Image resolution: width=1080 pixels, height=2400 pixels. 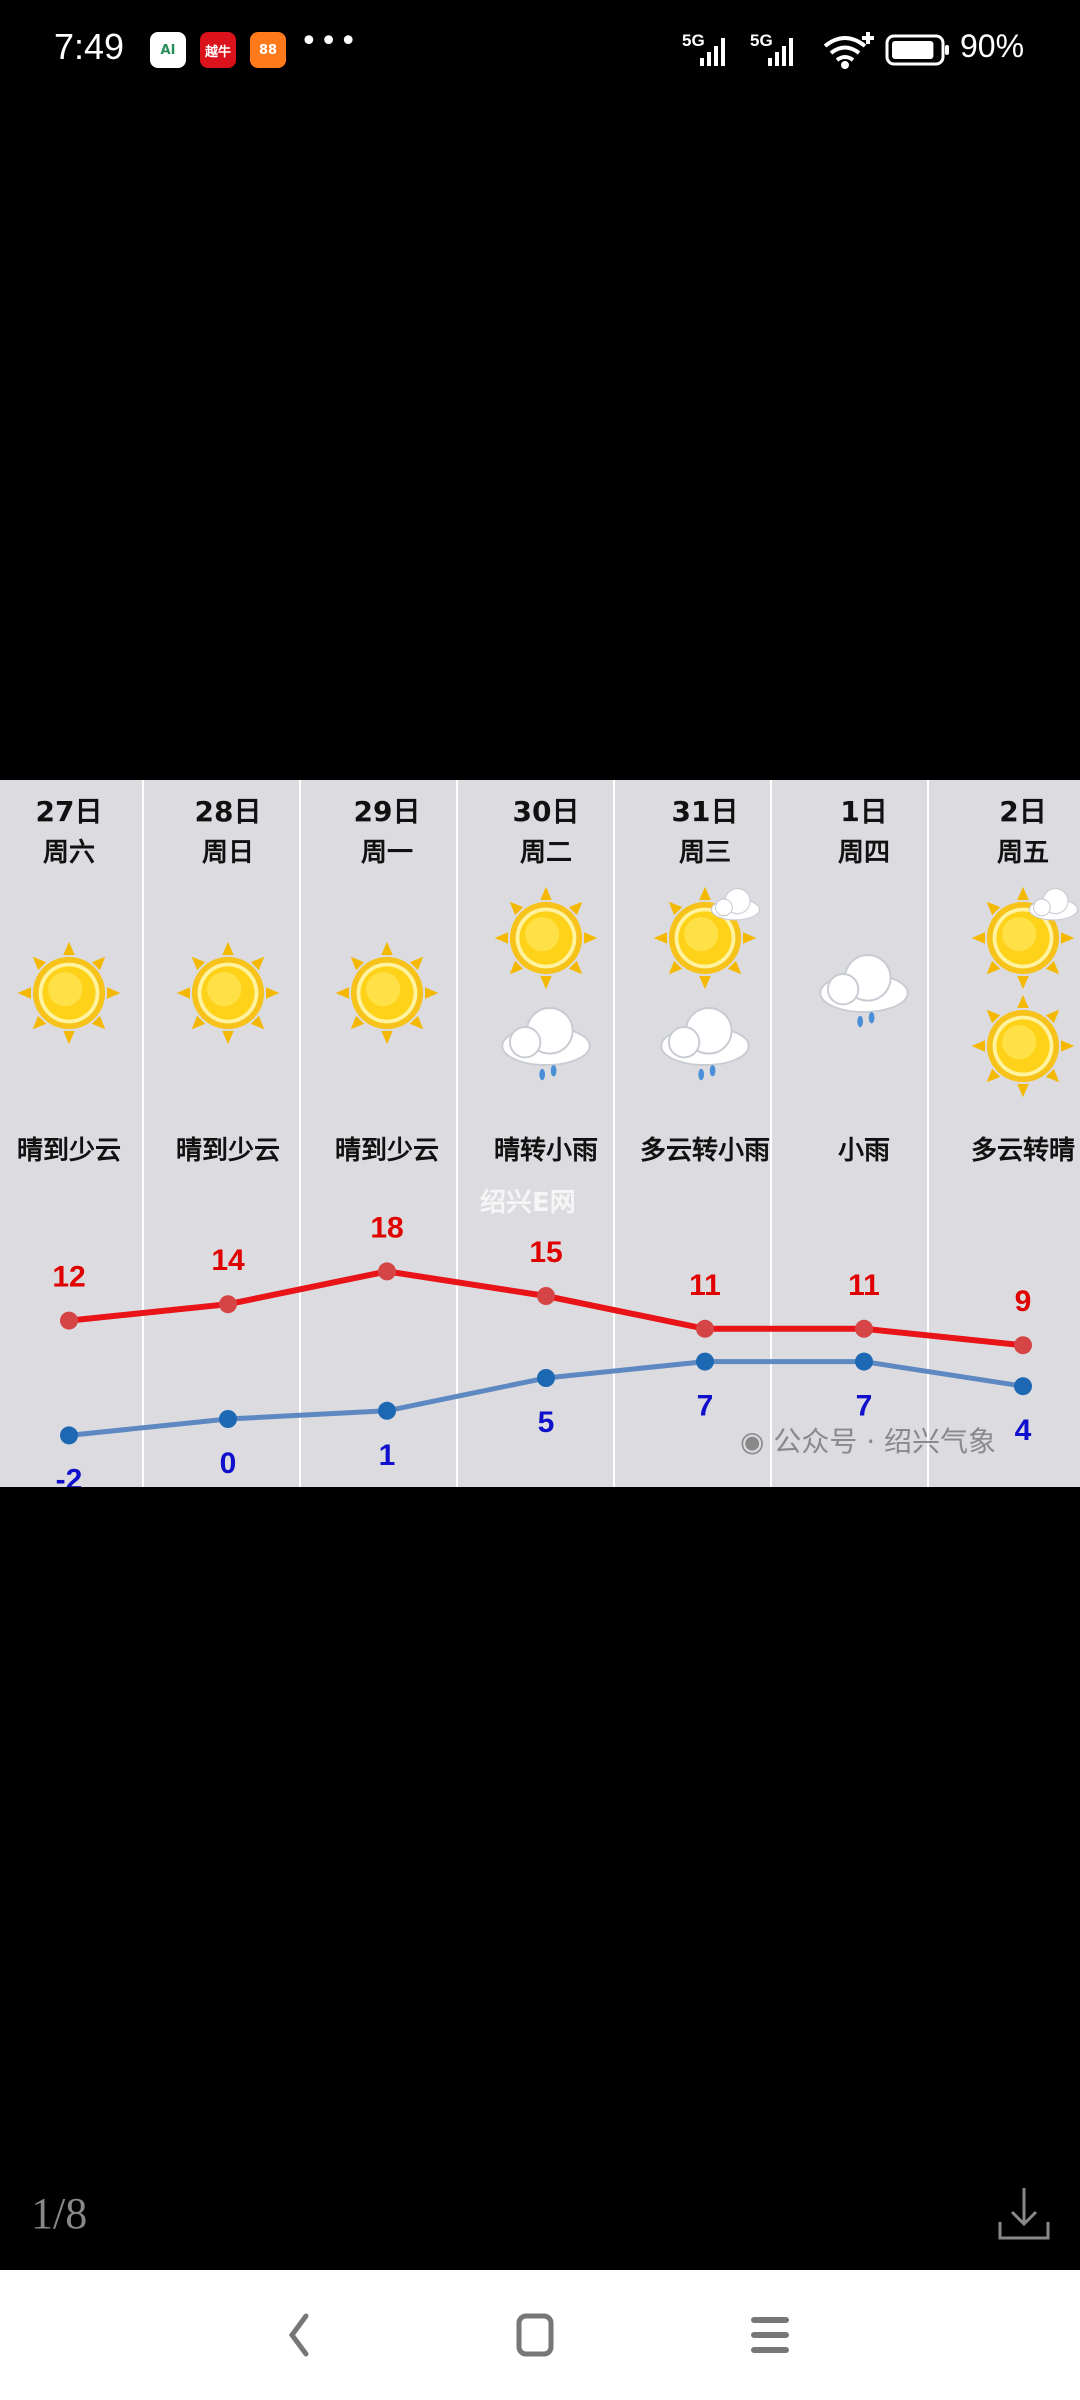 I want to click on day-date: 1日, so click(x=864, y=811).